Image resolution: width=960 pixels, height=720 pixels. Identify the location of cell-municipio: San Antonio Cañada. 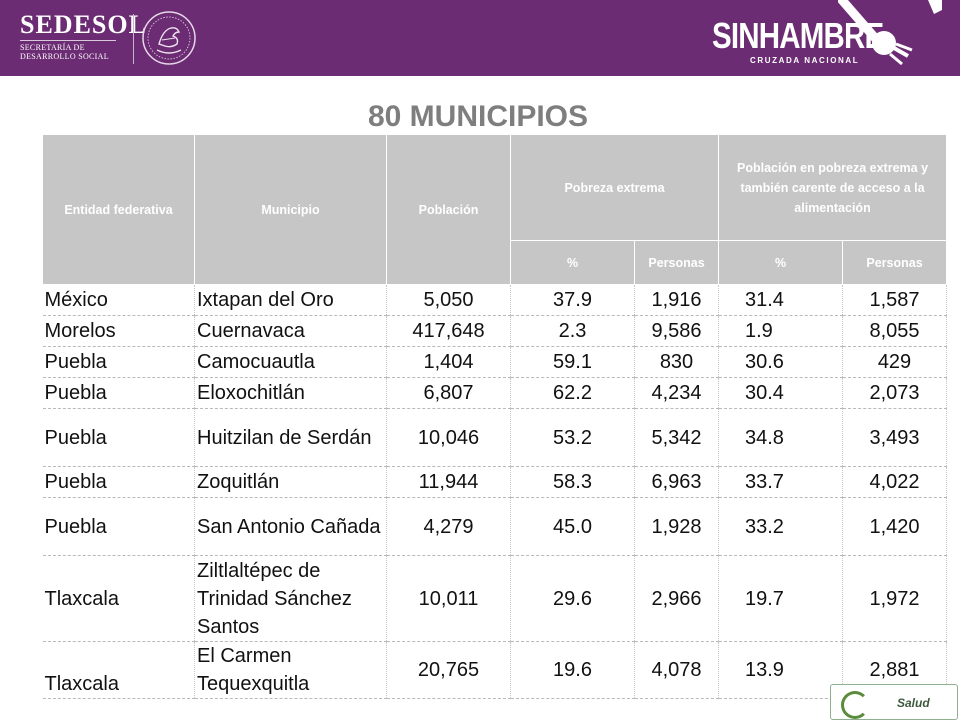
(290, 526).